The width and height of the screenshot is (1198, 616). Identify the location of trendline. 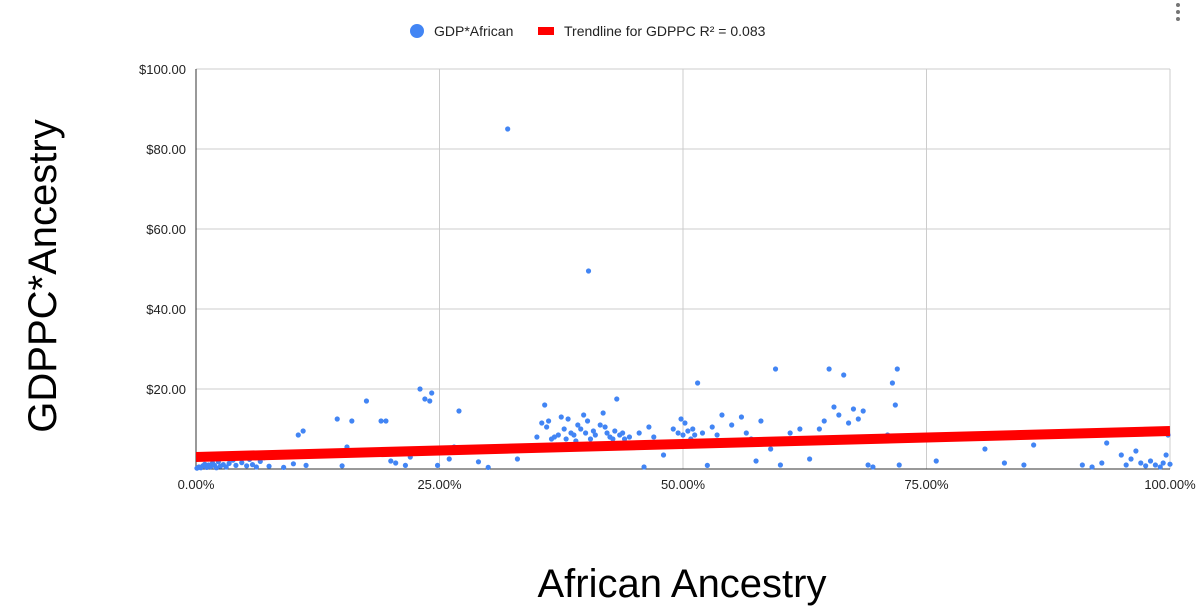
(683, 444).